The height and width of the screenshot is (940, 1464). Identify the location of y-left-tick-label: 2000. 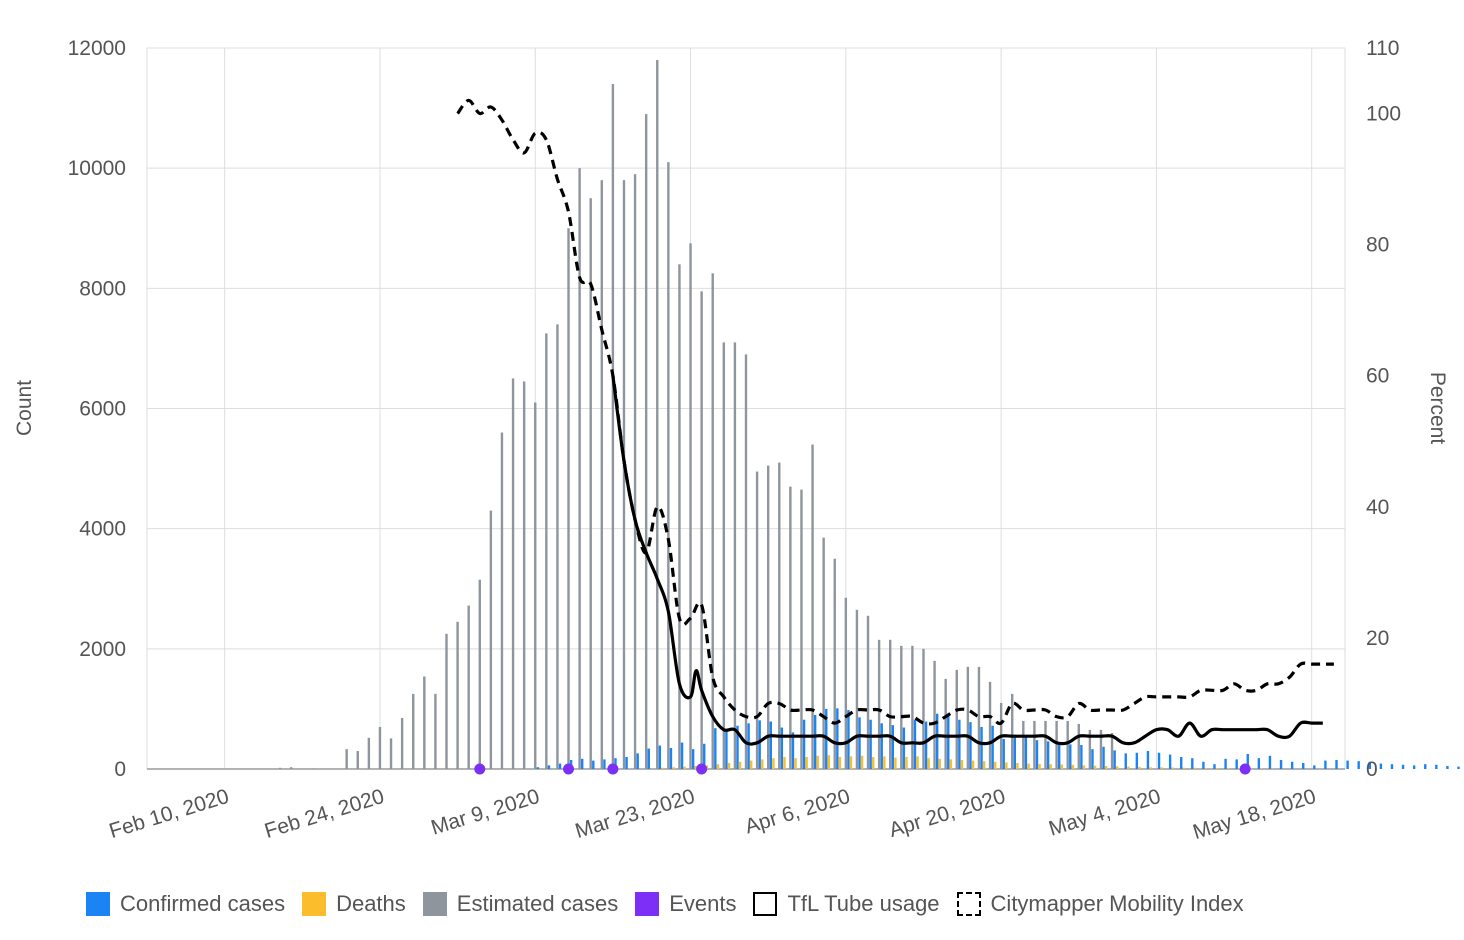
(102, 649).